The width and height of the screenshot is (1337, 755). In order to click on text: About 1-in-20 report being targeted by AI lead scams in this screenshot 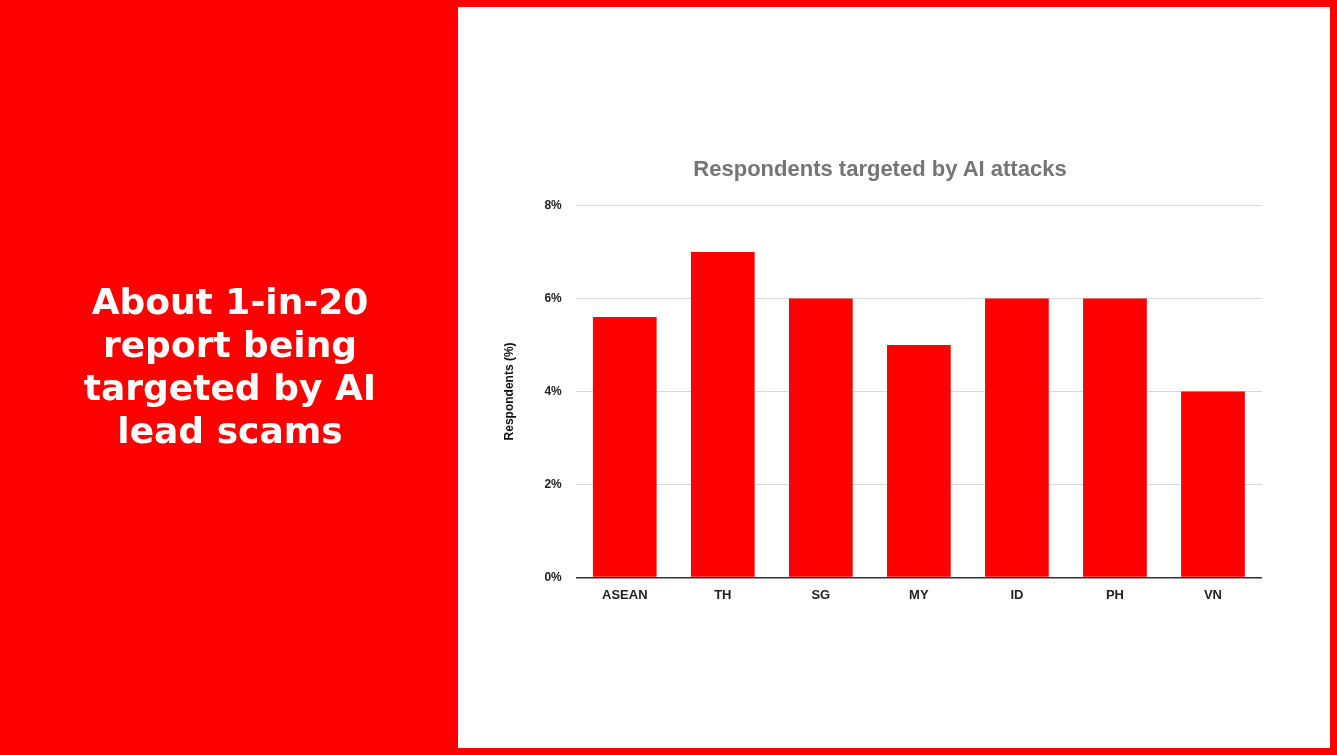, I will do `click(230, 366)`.